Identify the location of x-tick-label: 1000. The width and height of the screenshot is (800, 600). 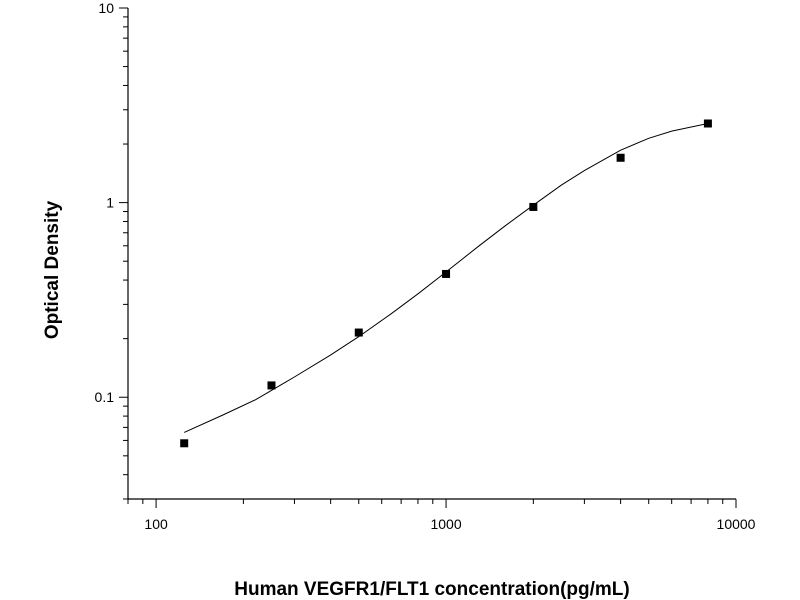
(445, 524).